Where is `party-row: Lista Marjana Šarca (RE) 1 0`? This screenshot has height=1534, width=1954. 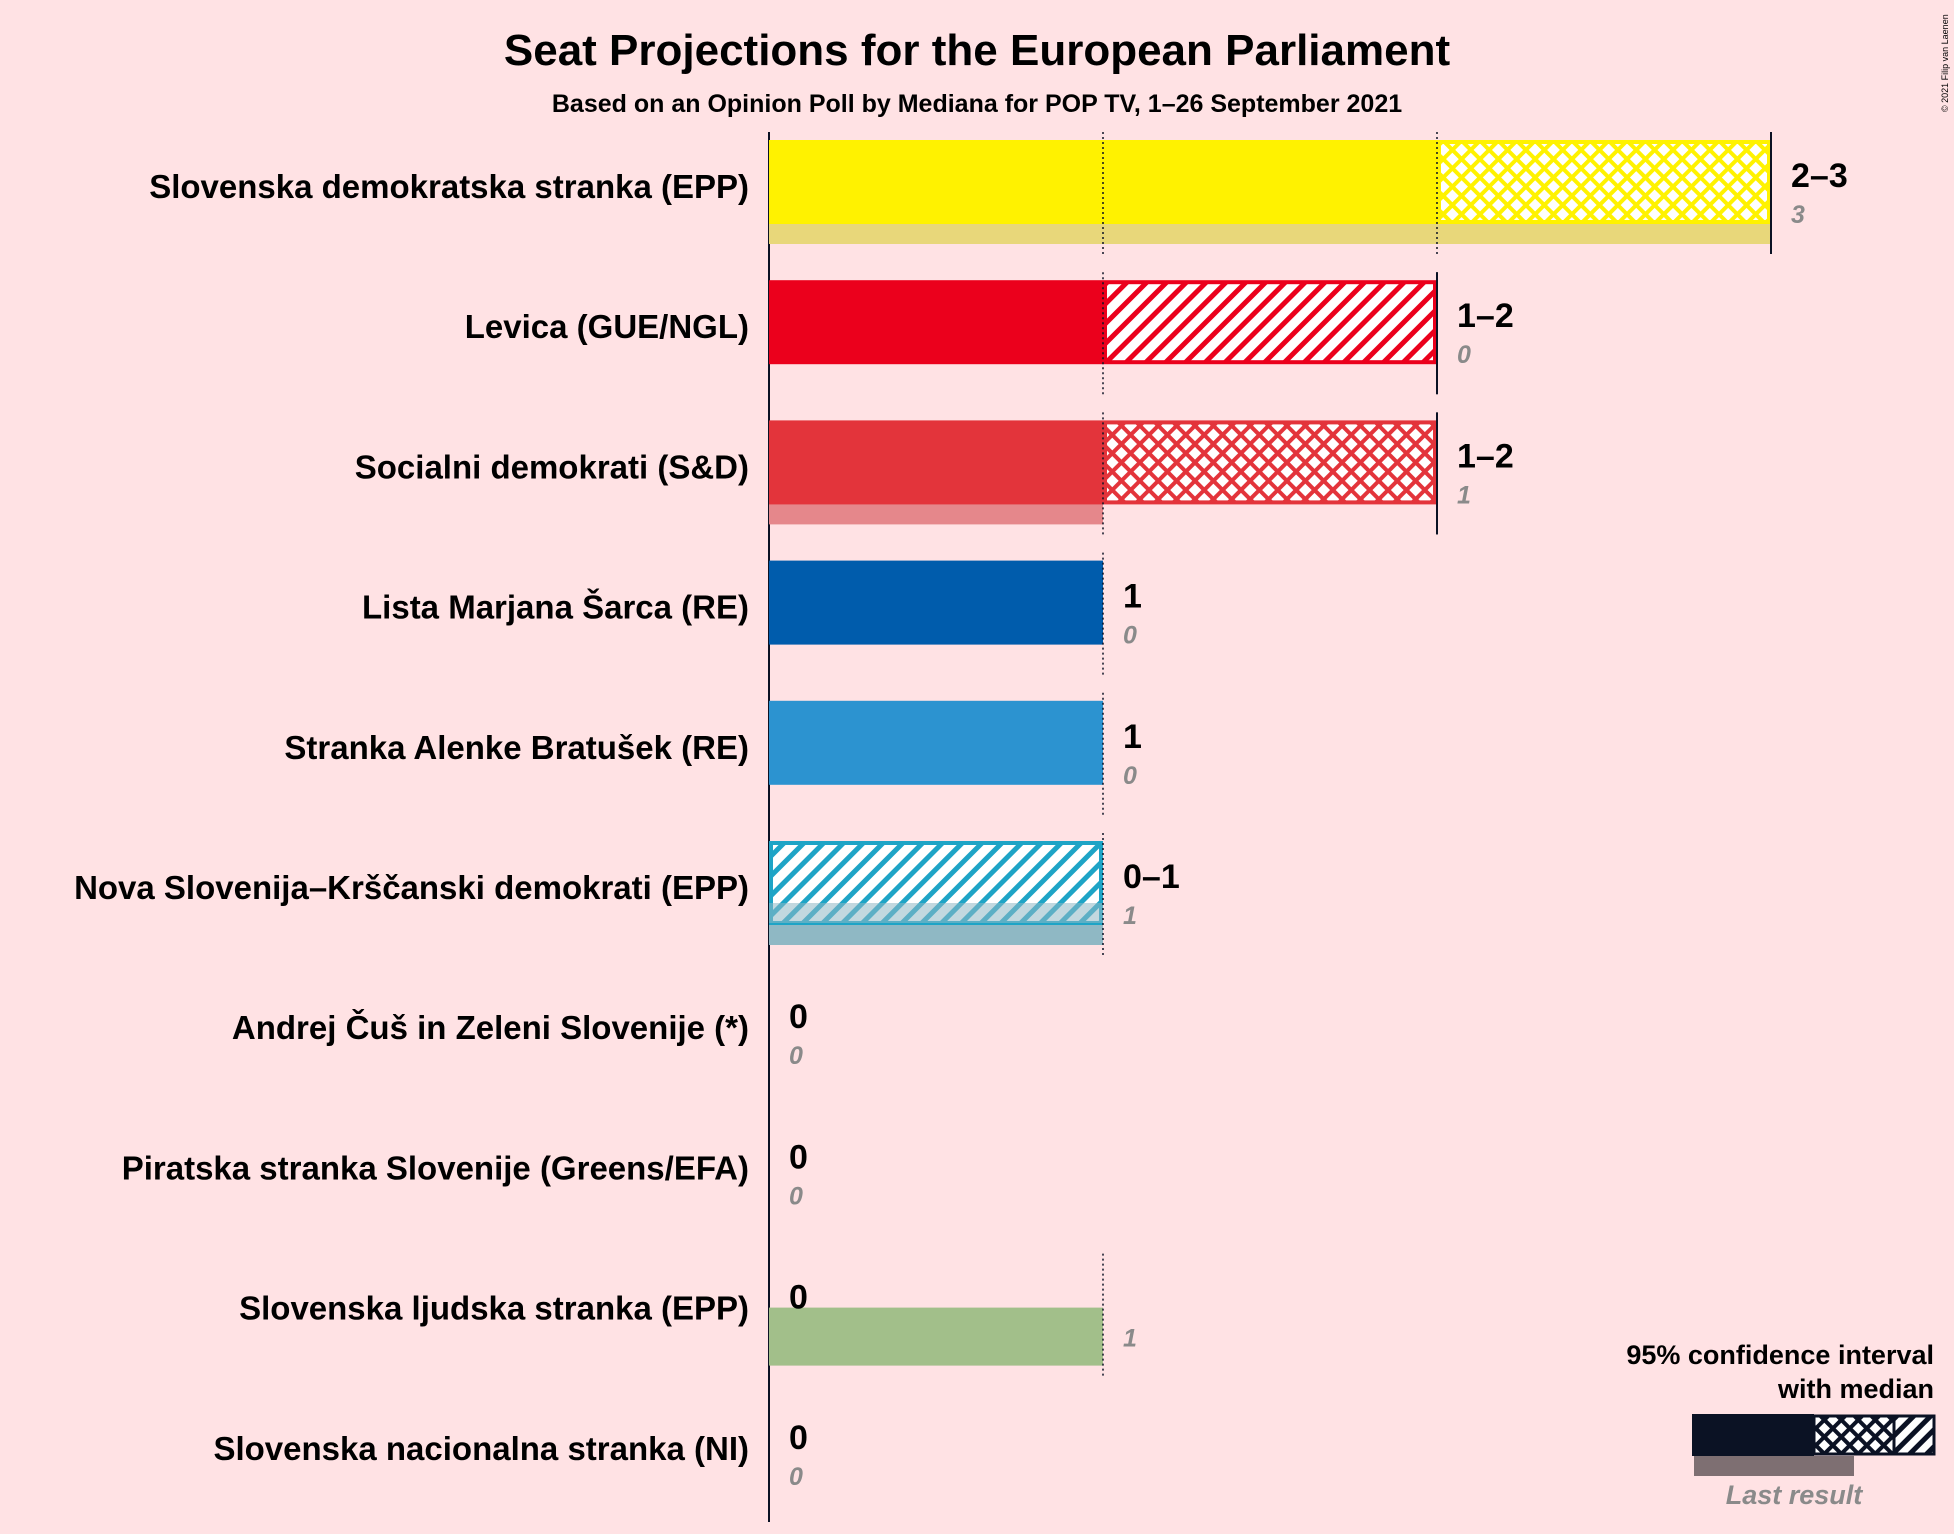 party-row: Lista Marjana Šarca (RE) 1 0 is located at coordinates (752, 613).